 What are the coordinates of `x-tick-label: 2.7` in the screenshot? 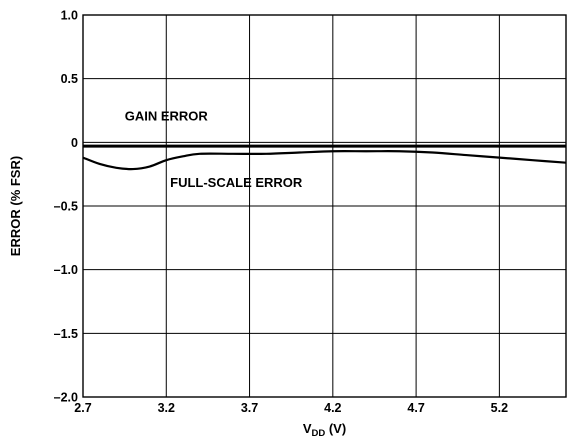 It's located at (82, 408).